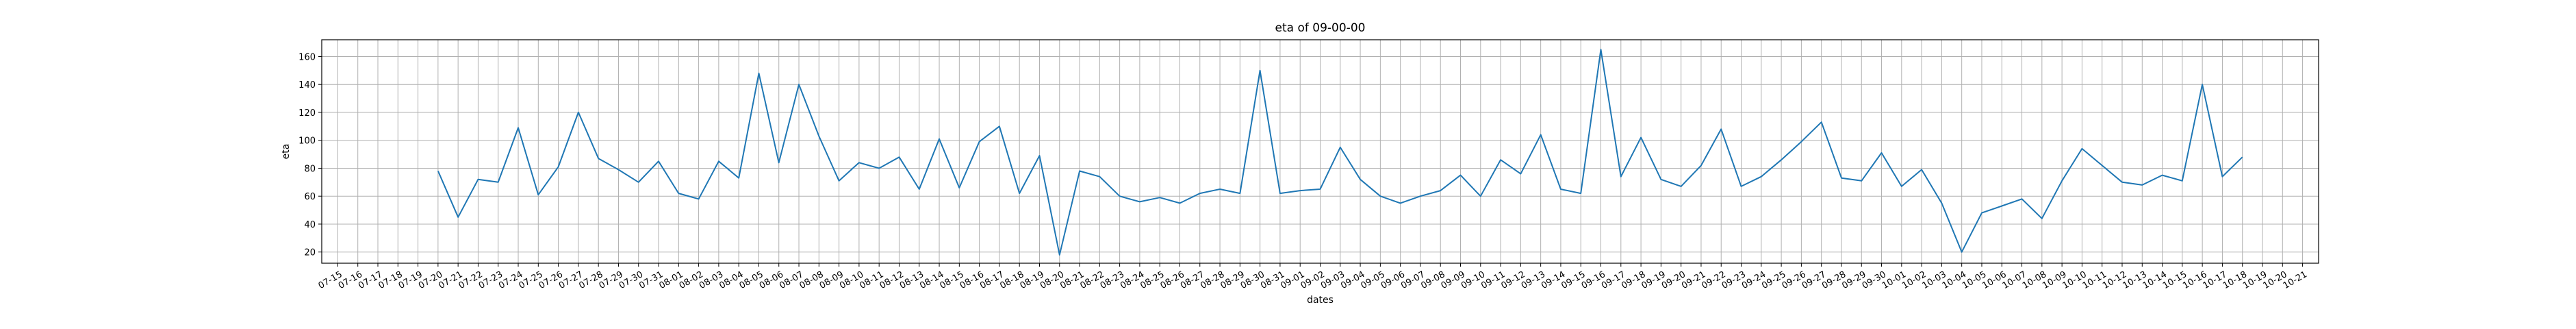  I want to click on chart-title: eta of 09-00-00, so click(1320, 28).